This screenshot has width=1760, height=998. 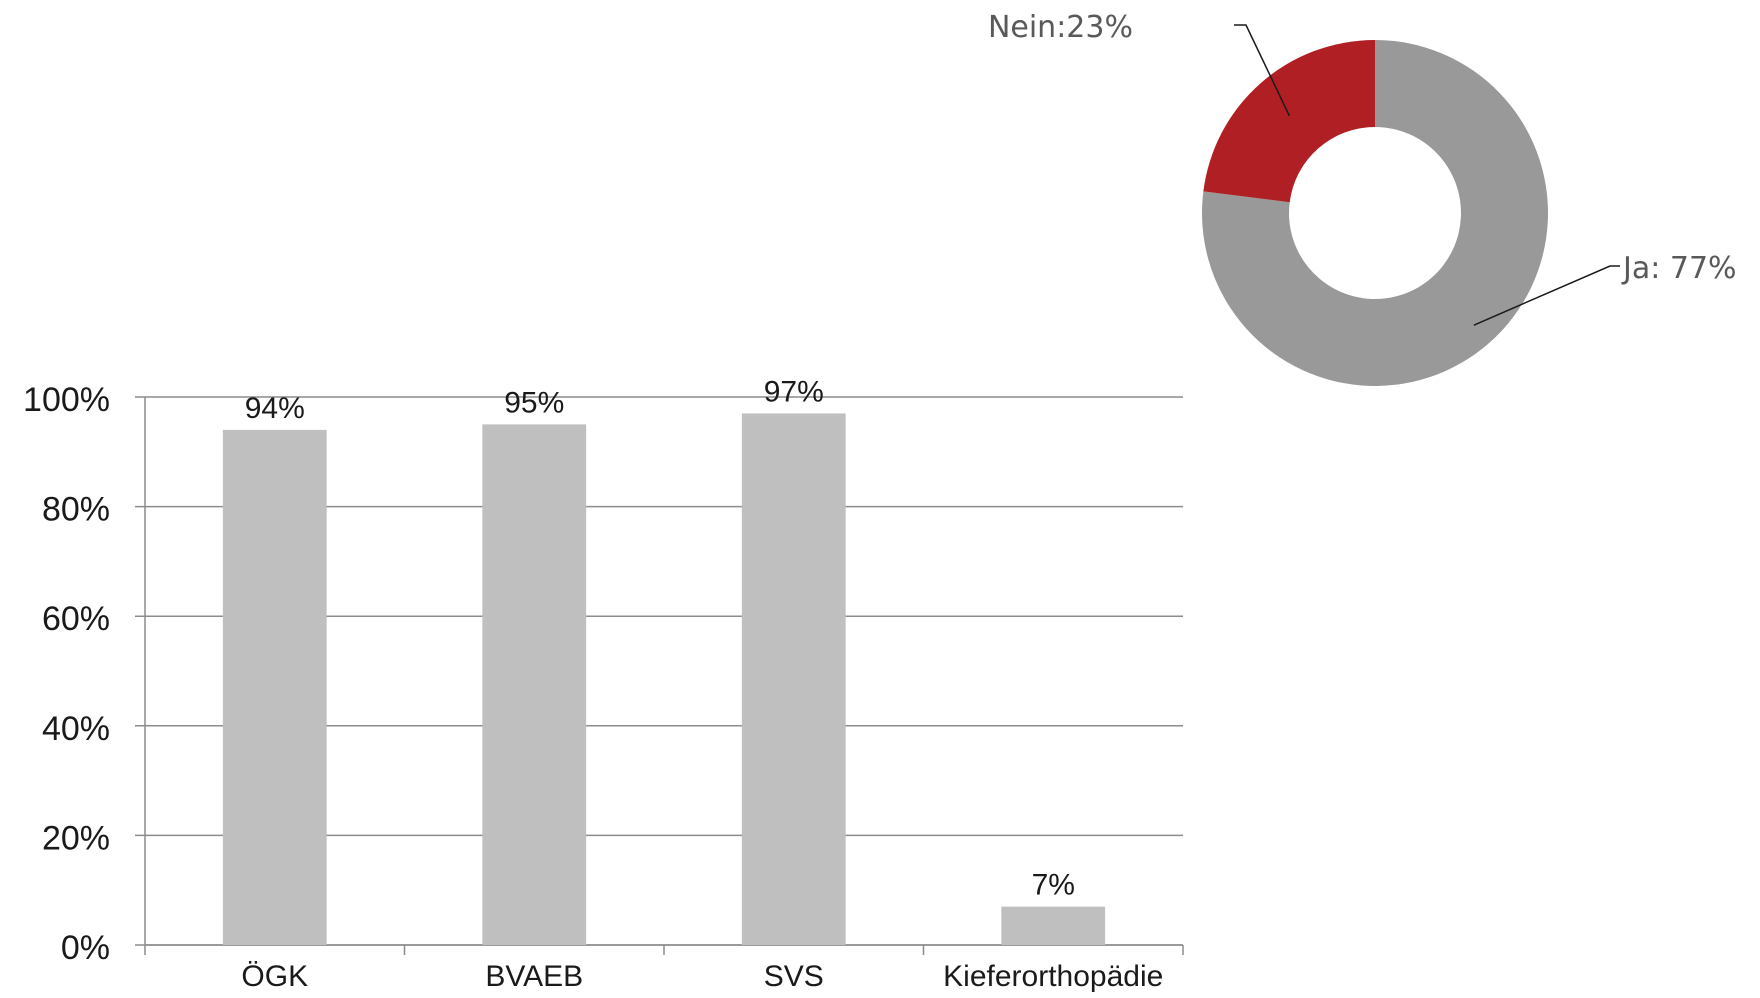 I want to click on y-tick-label: 100%, so click(x=66, y=400).